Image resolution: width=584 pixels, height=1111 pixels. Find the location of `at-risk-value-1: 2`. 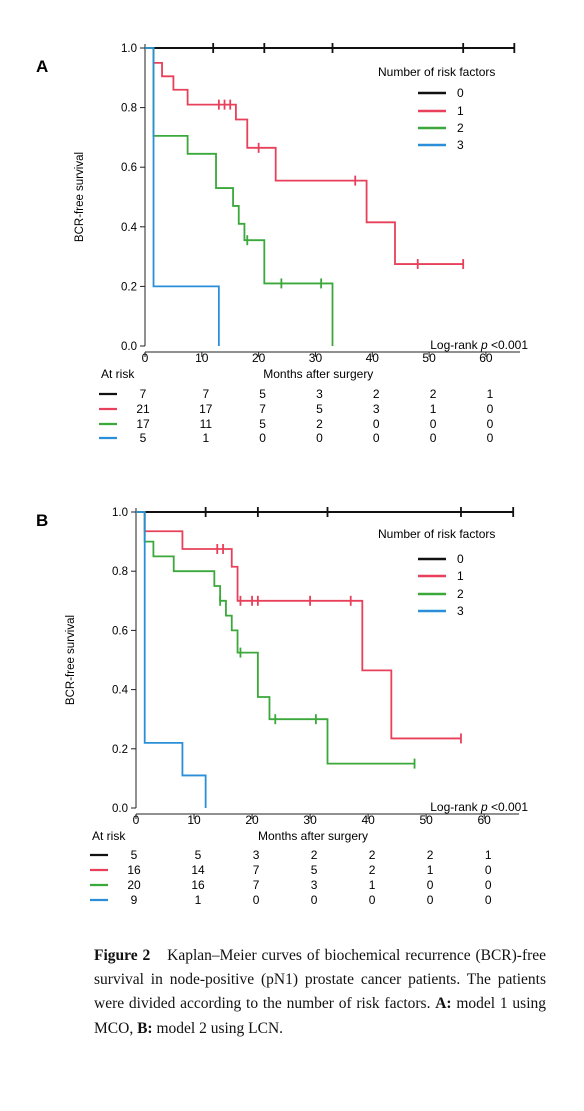

at-risk-value-1: 2 is located at coordinates (372, 870).